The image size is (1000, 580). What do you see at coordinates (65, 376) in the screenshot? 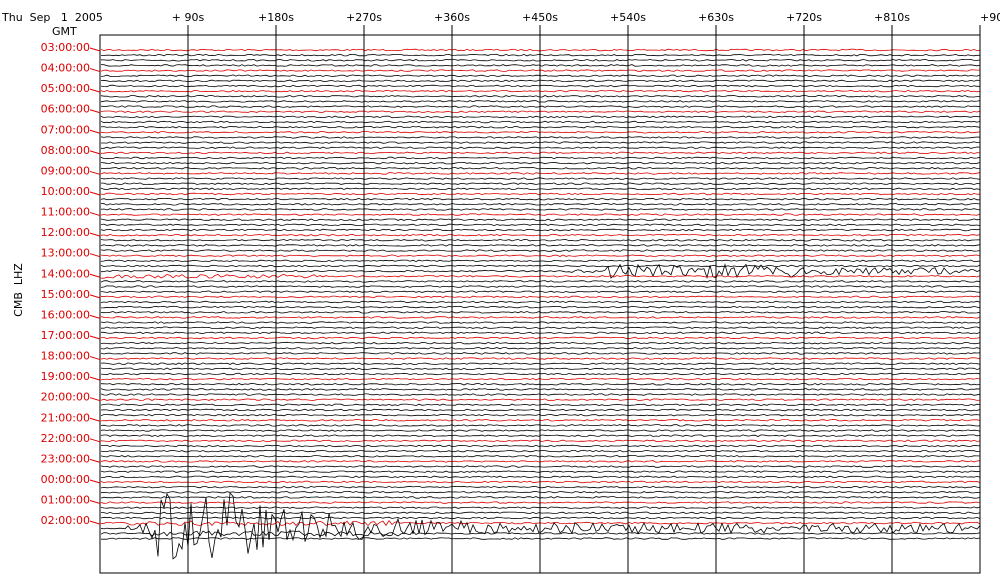
I see `hour-label: 19:00:00` at bounding box center [65, 376].